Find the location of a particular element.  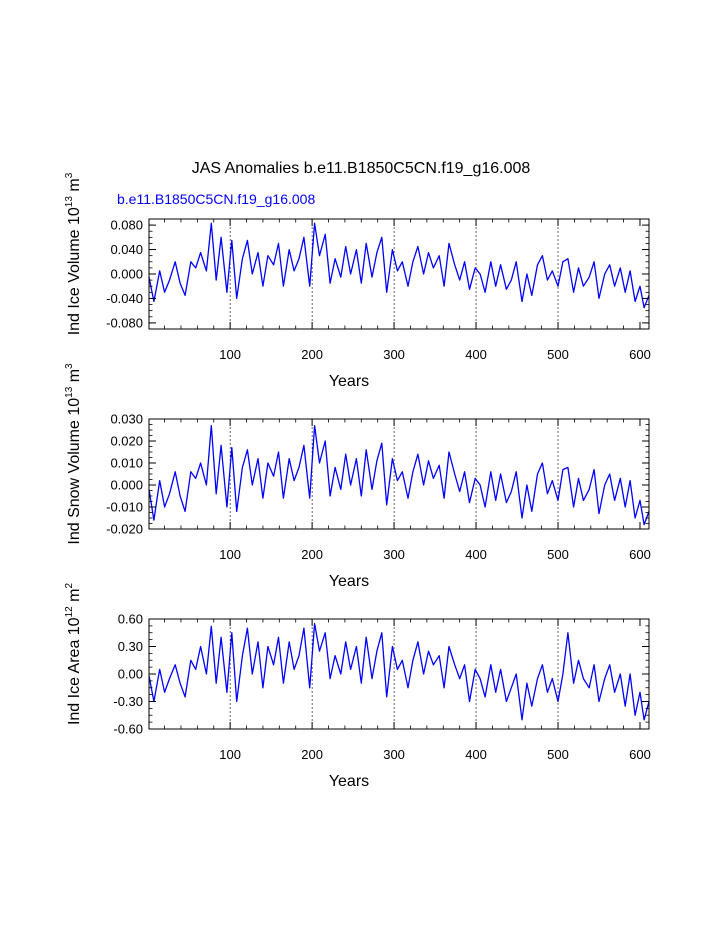

y-tick-label: -0.040 is located at coordinates (124, 298).